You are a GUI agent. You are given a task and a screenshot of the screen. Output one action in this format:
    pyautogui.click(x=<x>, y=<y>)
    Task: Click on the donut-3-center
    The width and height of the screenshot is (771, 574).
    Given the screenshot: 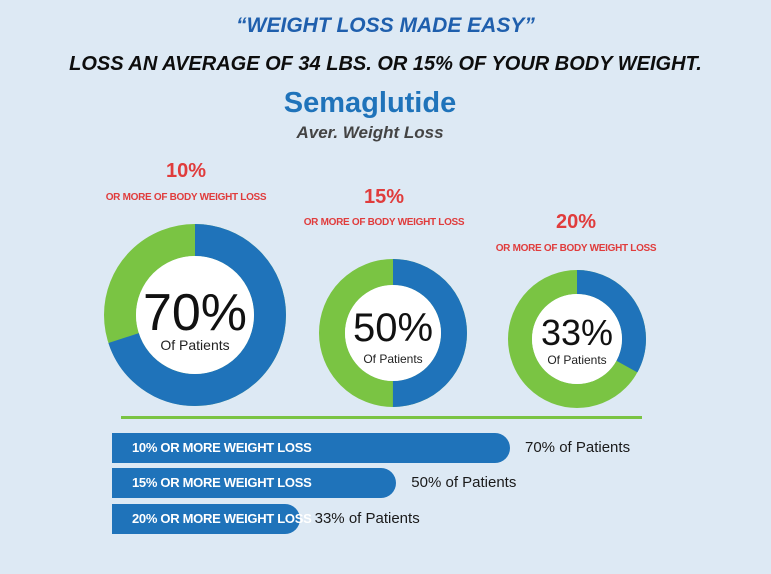 What is the action you would take?
    pyautogui.click(x=577, y=339)
    